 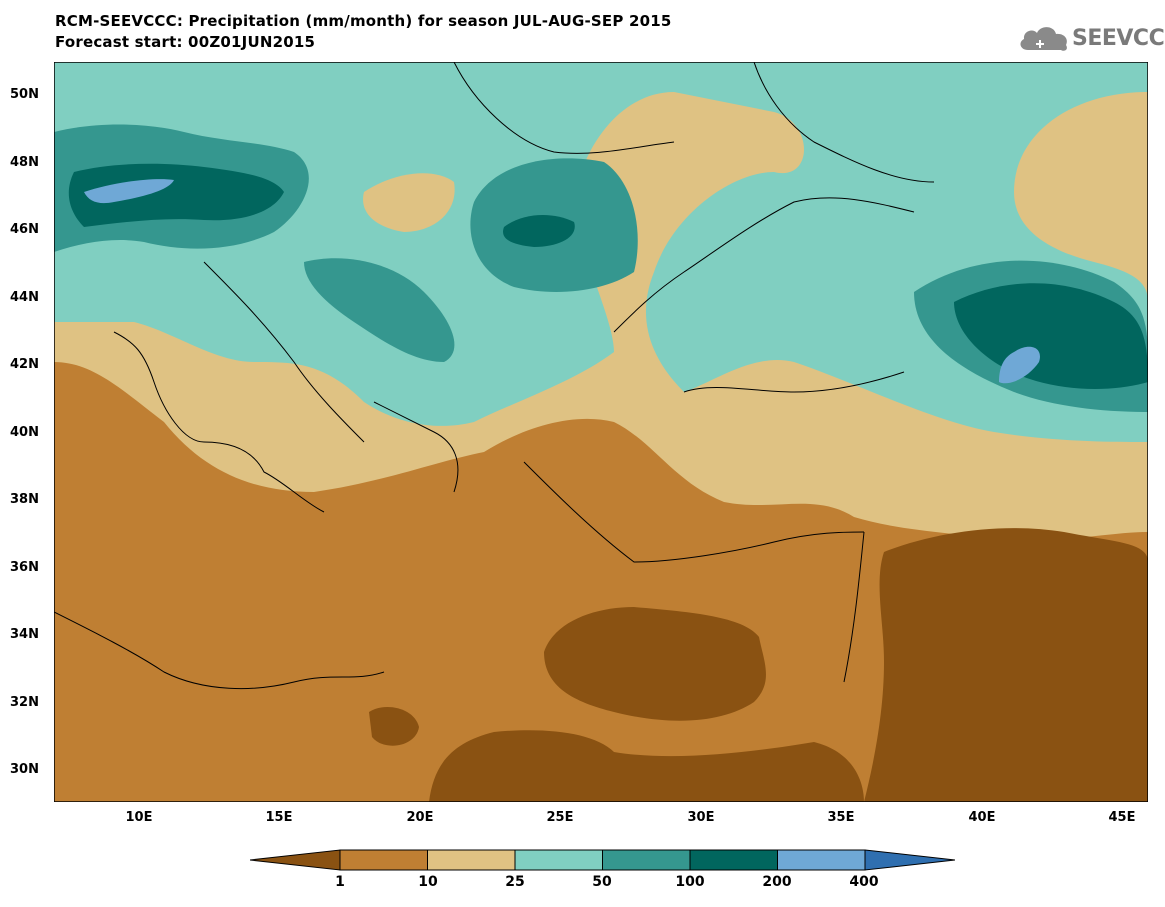 I want to click on colorbar-level-label: 10, so click(x=428, y=882).